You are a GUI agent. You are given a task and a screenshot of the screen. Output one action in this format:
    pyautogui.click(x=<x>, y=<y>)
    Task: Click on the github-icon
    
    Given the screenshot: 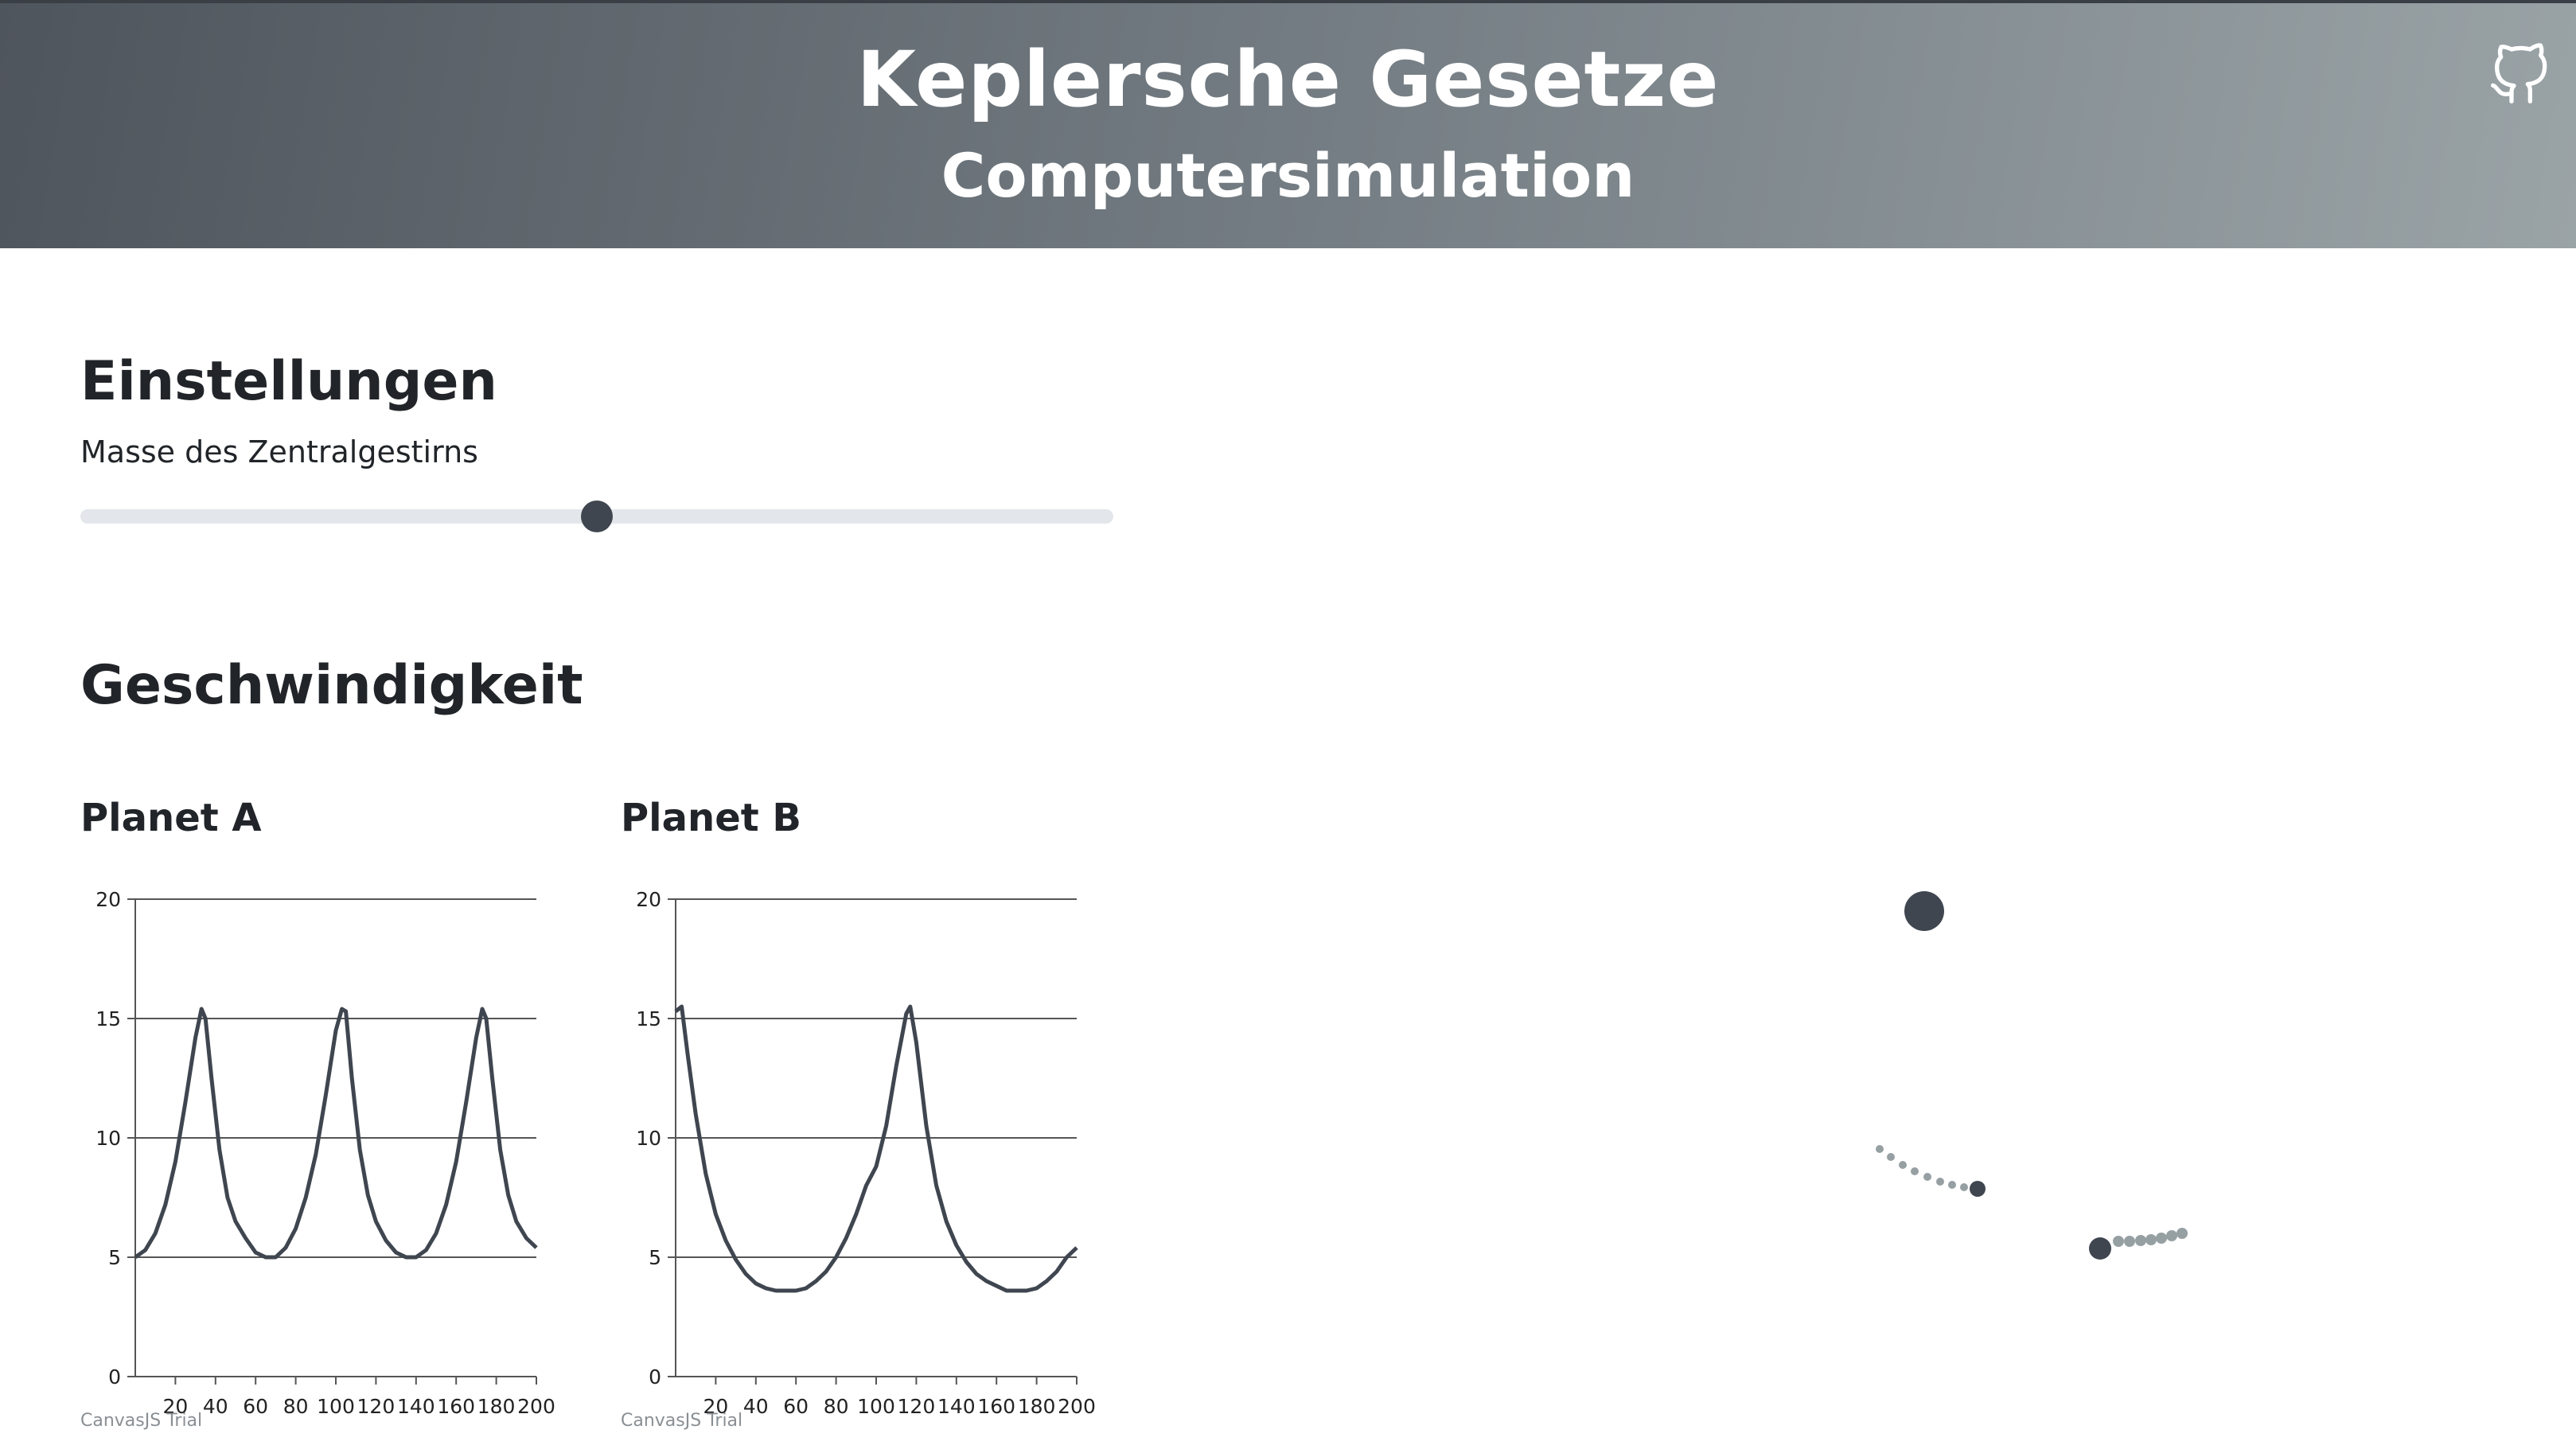 What is the action you would take?
    pyautogui.click(x=2519, y=75)
    